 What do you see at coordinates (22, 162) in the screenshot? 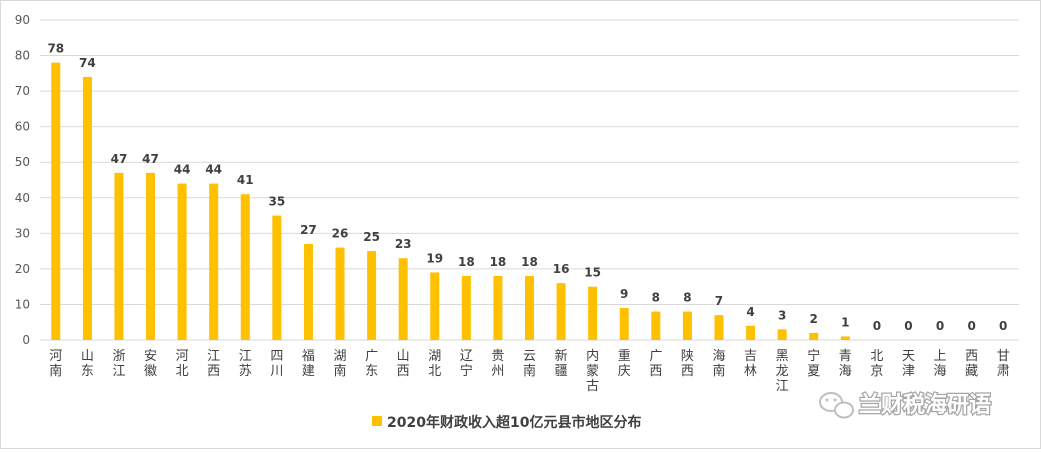
I see `y-tick-label: 50` at bounding box center [22, 162].